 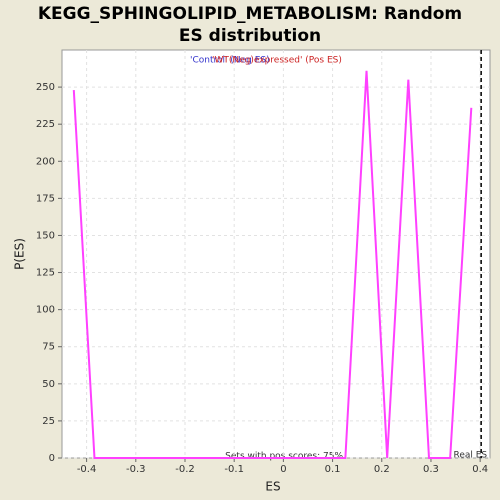 I want to click on y-tick-label: 200, so click(x=45, y=161).